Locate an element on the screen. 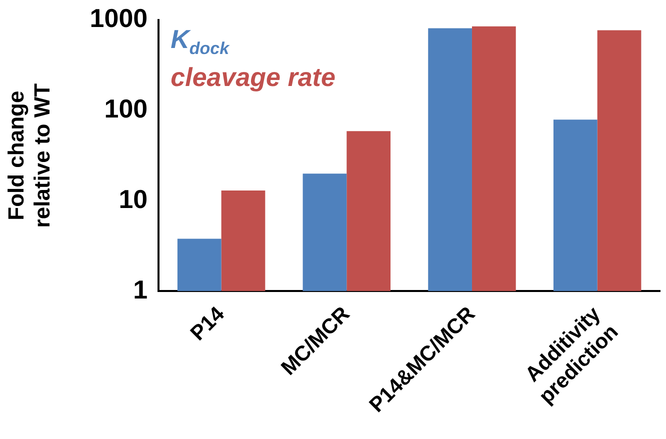 The width and height of the screenshot is (666, 439). x-tick-label: P14 is located at coordinates (208, 324).